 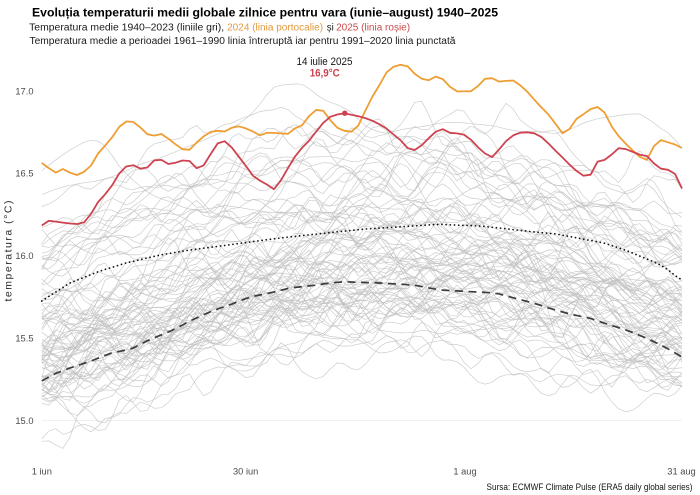 What do you see at coordinates (275, 27) in the screenshot?
I see `svg-text: 2024 (linia portocalie)` at bounding box center [275, 27].